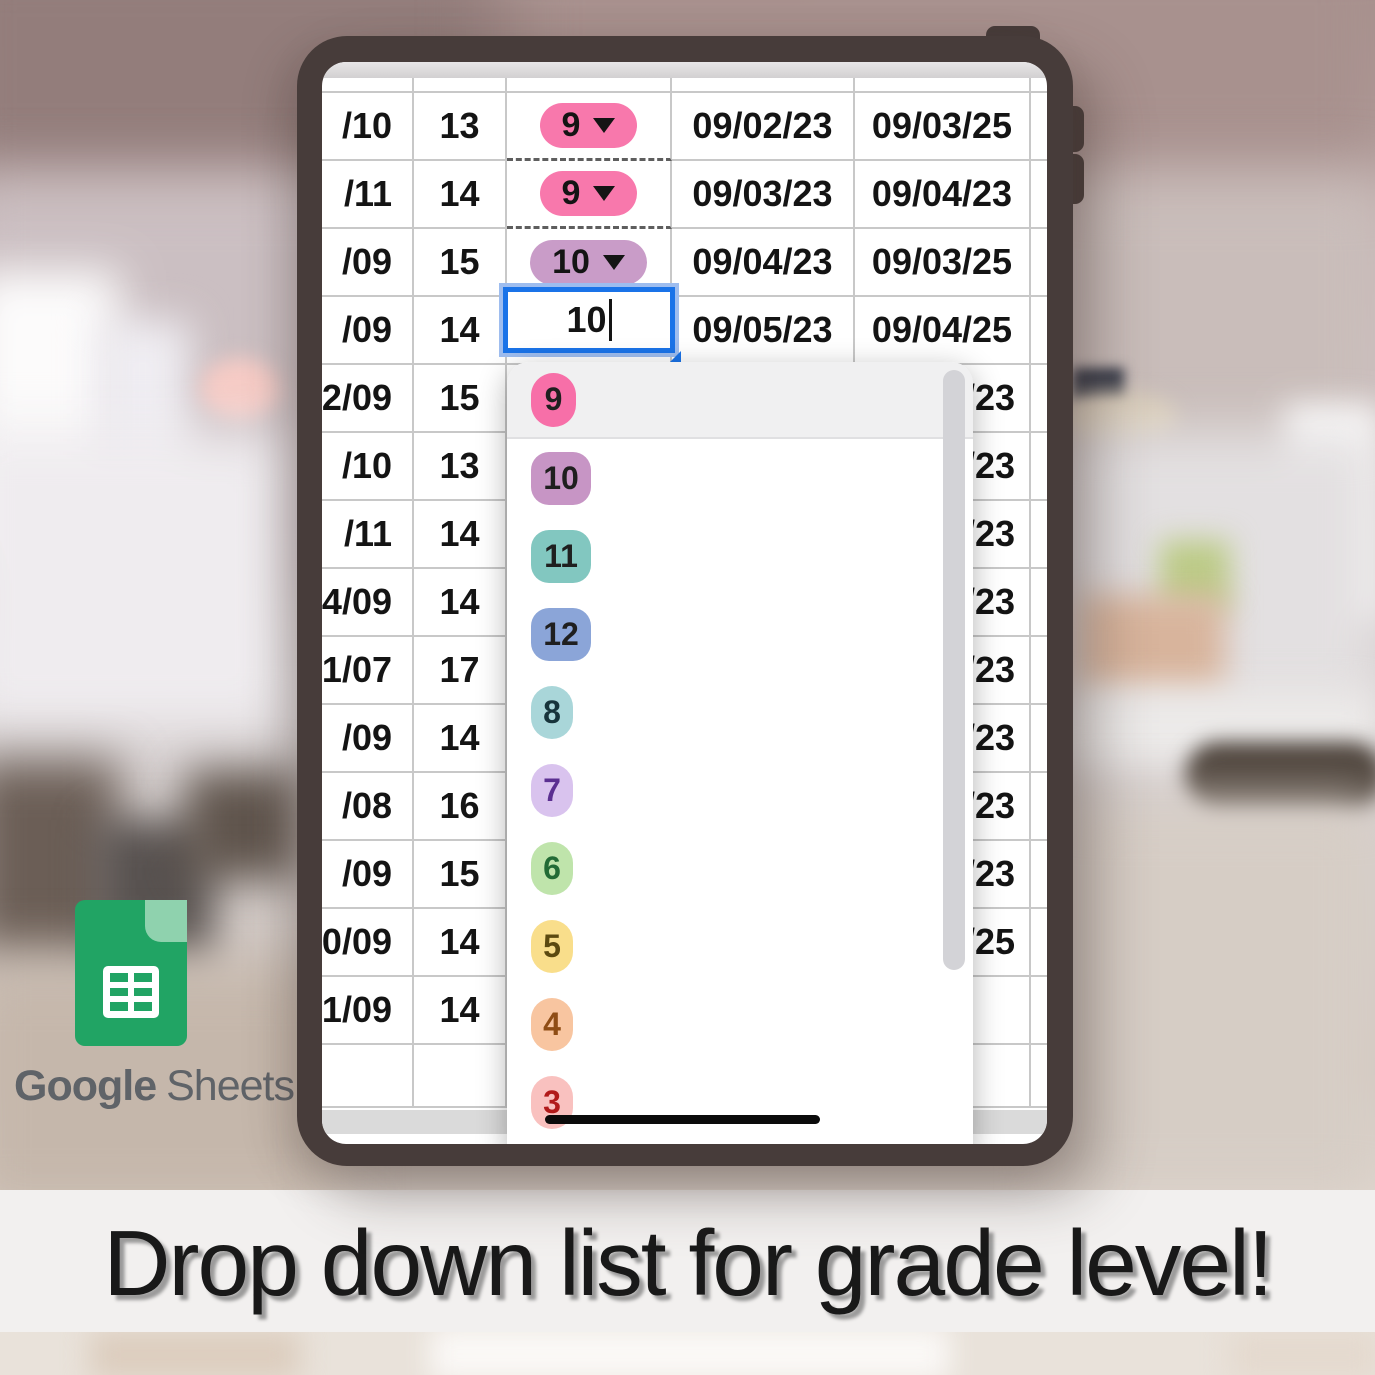 The width and height of the screenshot is (1375, 1375). I want to click on dropdown-item-chip: 9, so click(553, 399).